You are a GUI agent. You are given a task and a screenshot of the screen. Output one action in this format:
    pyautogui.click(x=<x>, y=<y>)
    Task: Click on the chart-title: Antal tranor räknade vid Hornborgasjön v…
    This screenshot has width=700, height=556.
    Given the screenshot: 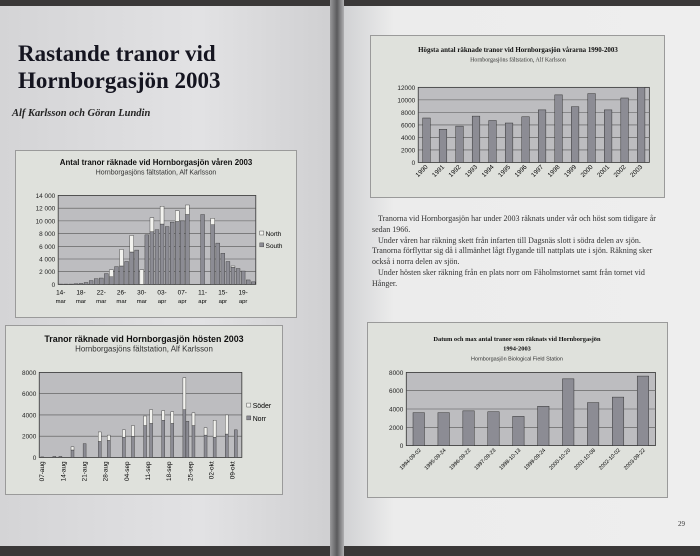 What is the action you would take?
    pyautogui.click(x=156, y=162)
    